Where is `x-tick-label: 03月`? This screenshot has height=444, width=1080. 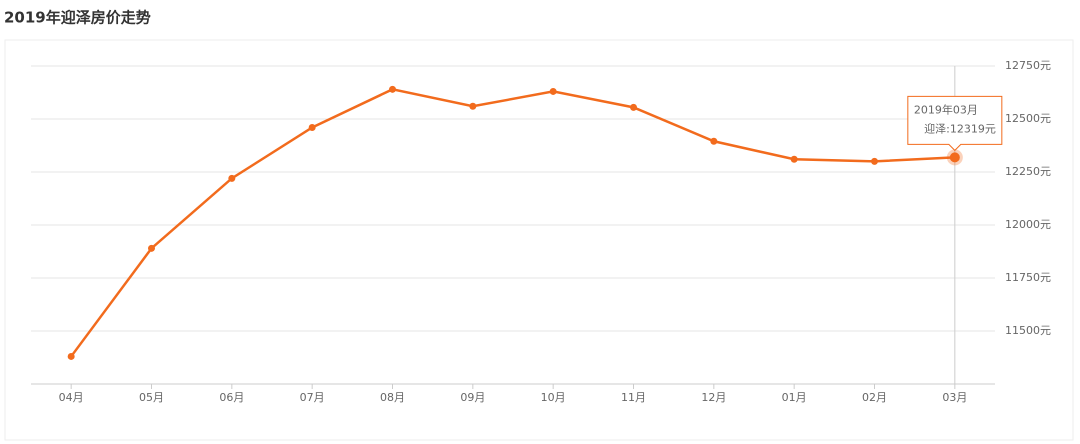 x-tick-label: 03月 is located at coordinates (954, 397).